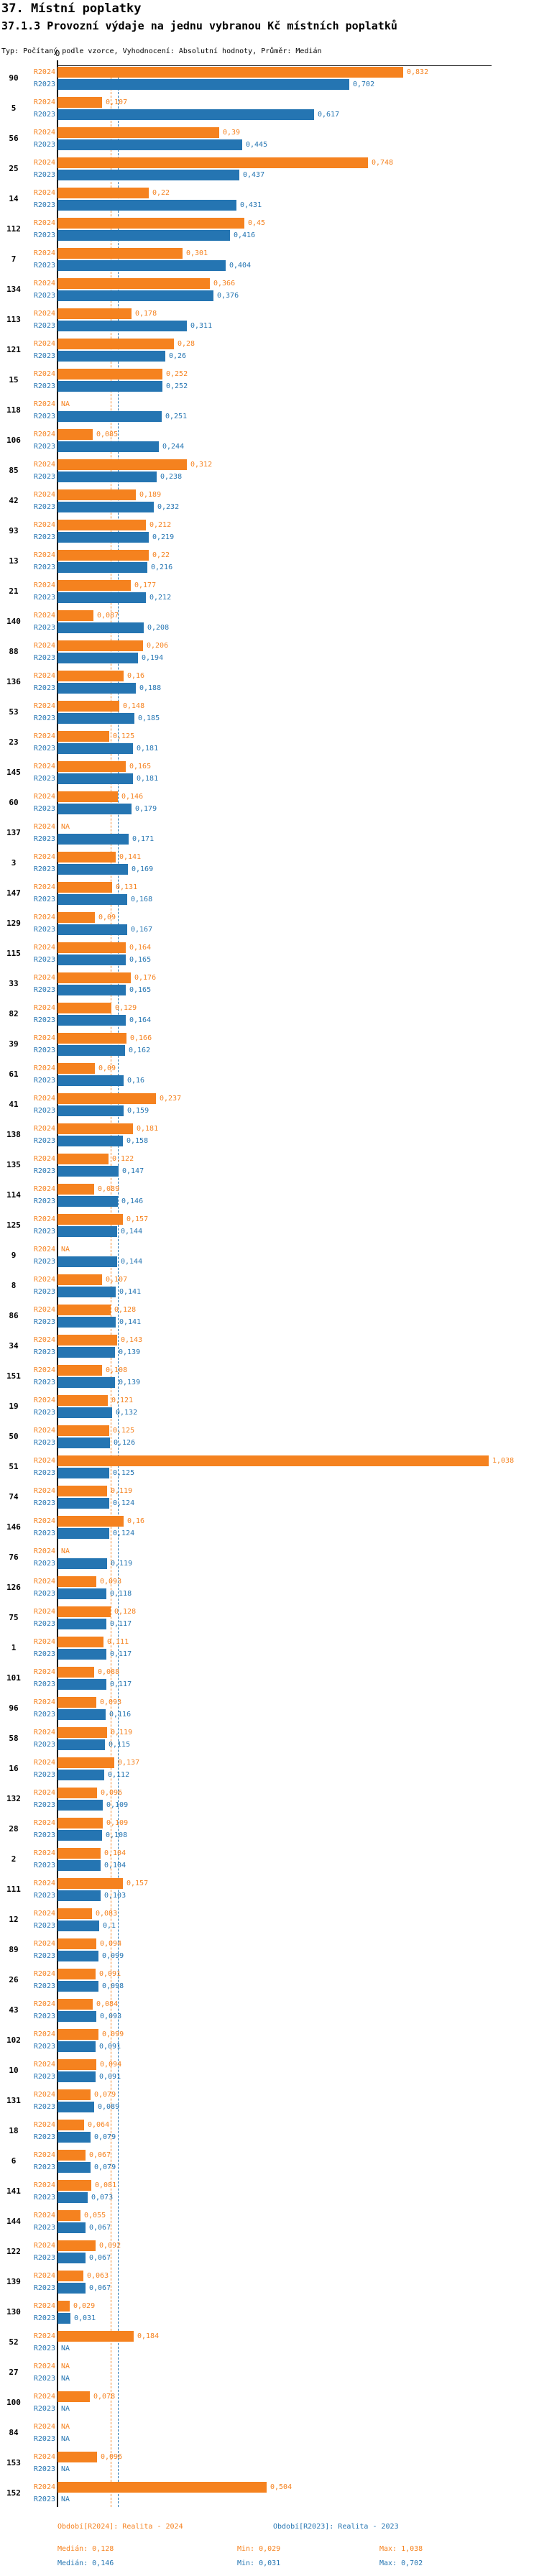 This screenshot has height=2576, width=539. Describe the element at coordinates (14, 1164) in the screenshot. I see `row-label: 135` at that location.